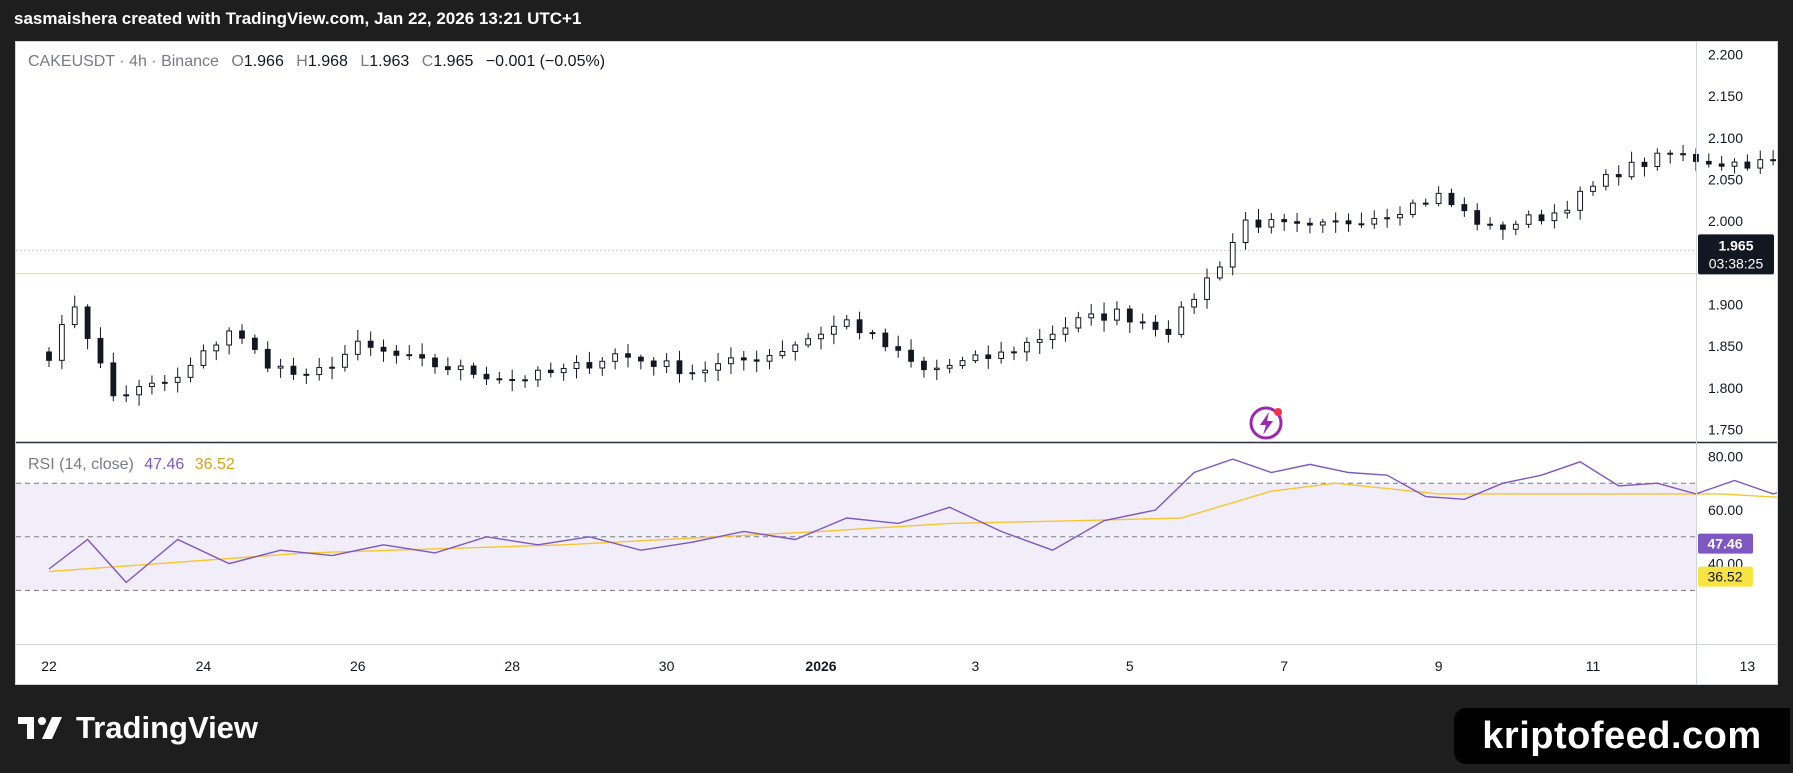 The height and width of the screenshot is (773, 1793). Describe the element at coordinates (667, 666) in the screenshot. I see `time-tick-label: 30` at that location.